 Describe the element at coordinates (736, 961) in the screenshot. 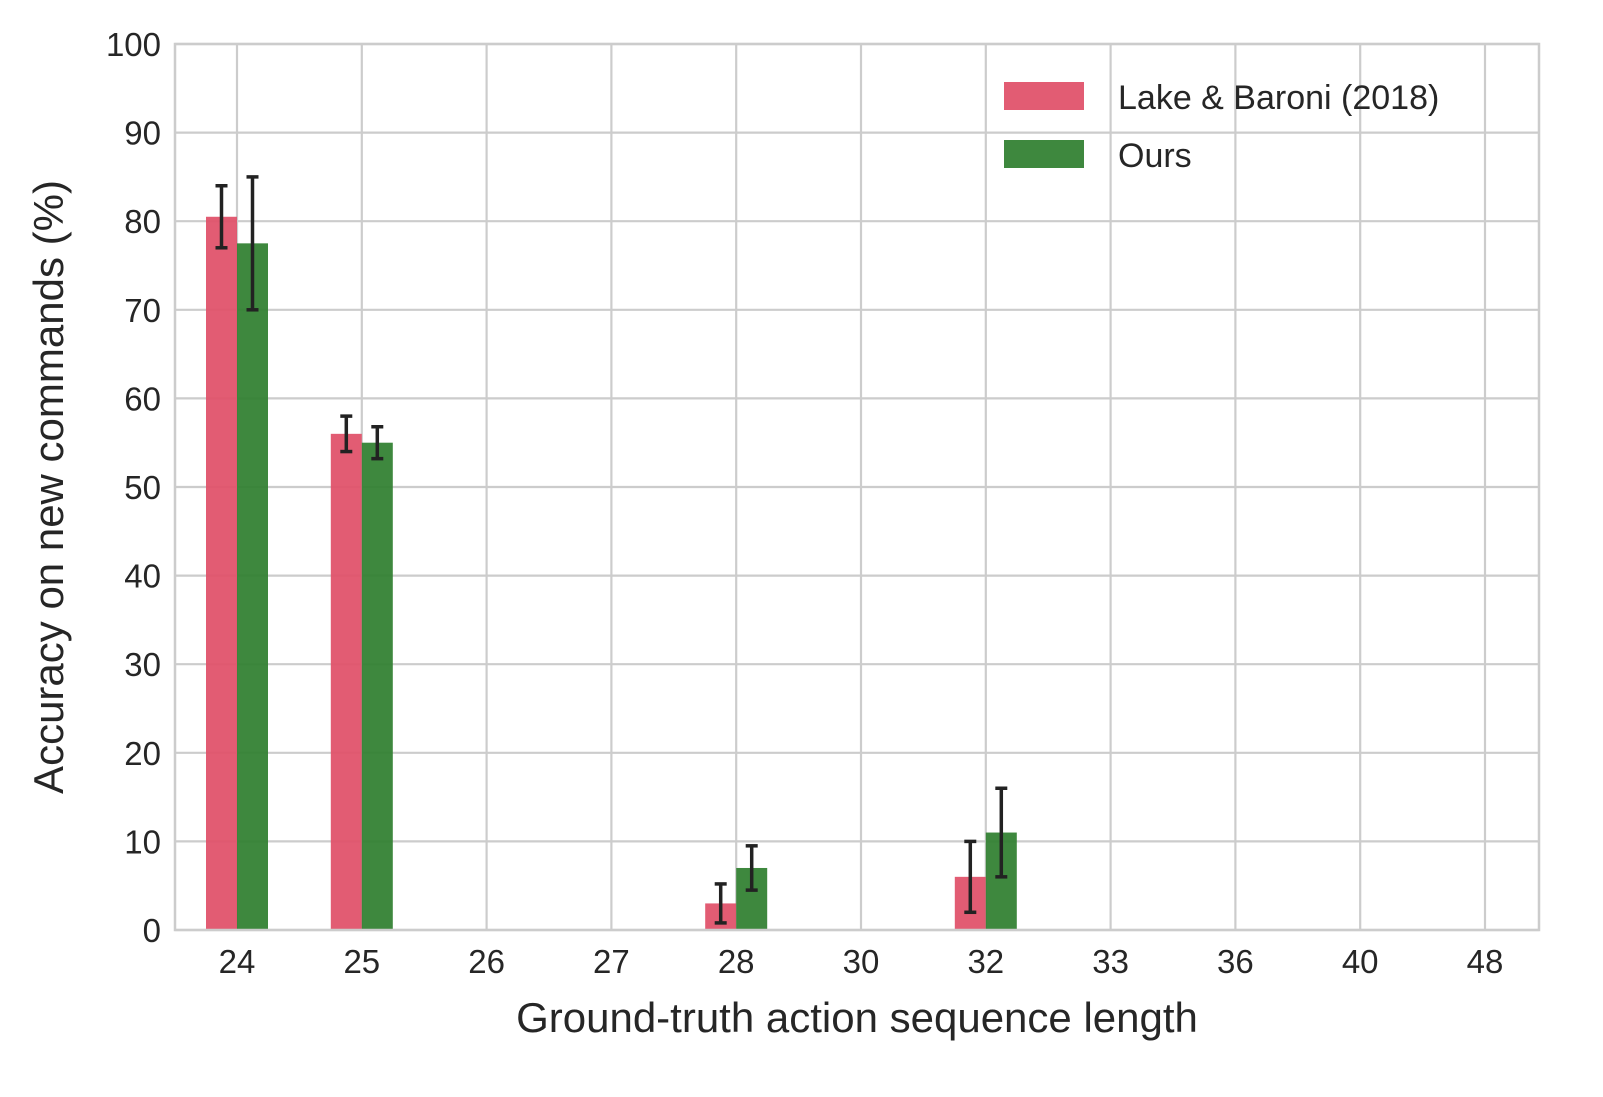

I see `x-tick-label: 28` at that location.